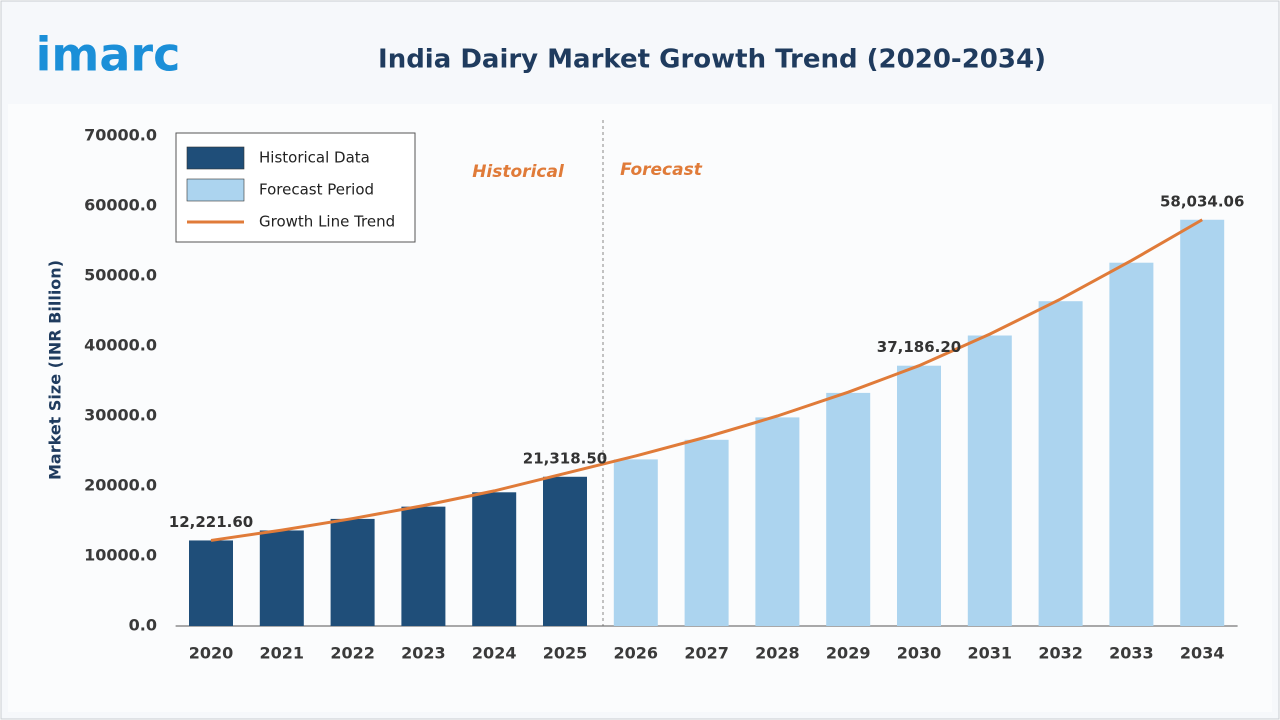  Describe the element at coordinates (314, 158) in the screenshot. I see `legend-label: Historical Data` at that location.